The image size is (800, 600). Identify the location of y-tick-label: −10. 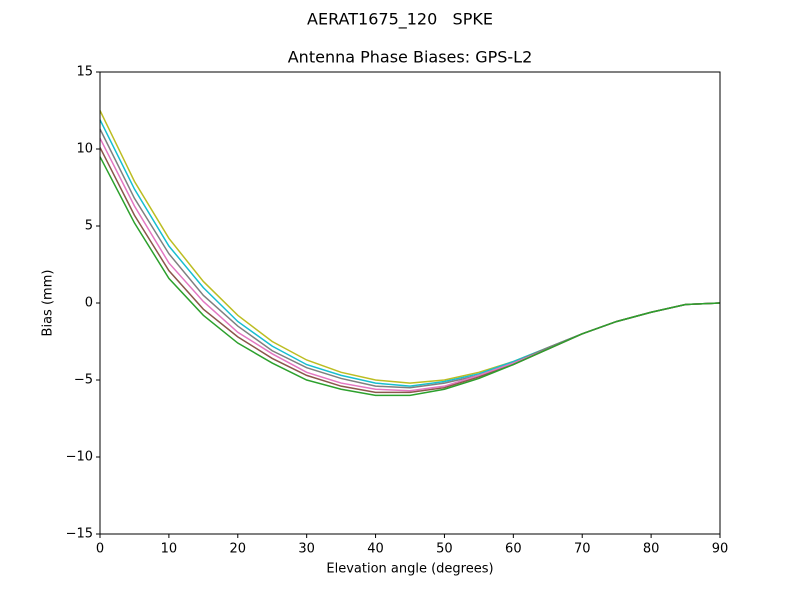
(79, 457).